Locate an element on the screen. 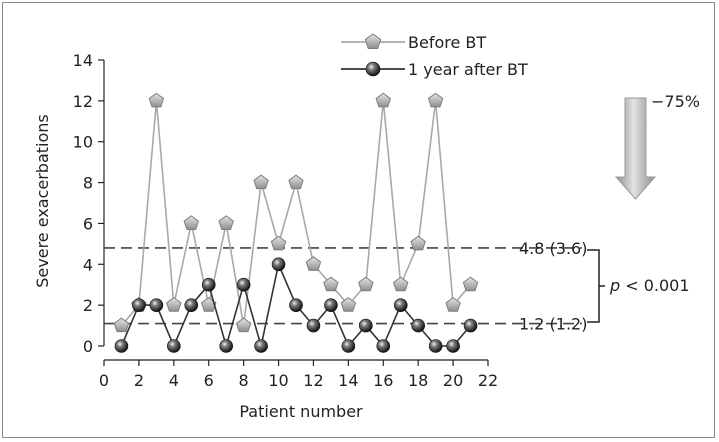 This screenshot has width=719, height=442. x-tick-label: 2 is located at coordinates (139, 380).